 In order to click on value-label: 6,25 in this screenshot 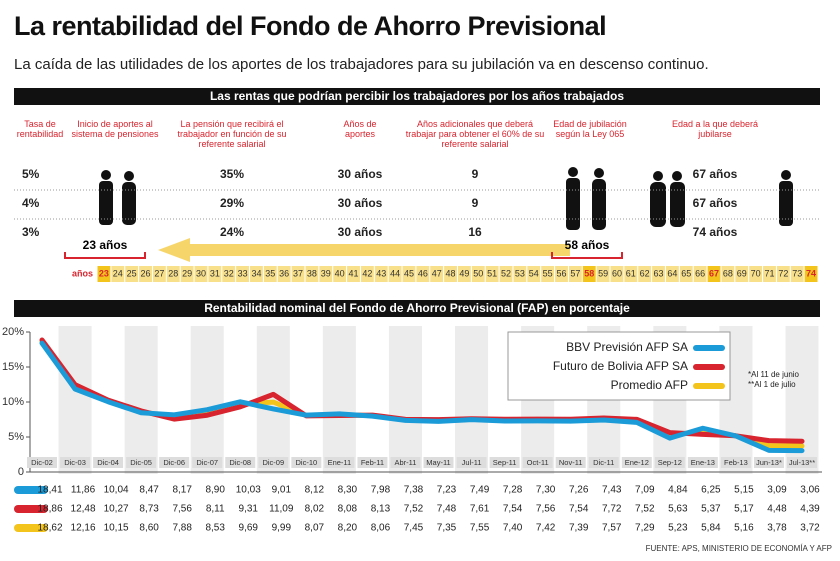, I will do `click(711, 490)`.